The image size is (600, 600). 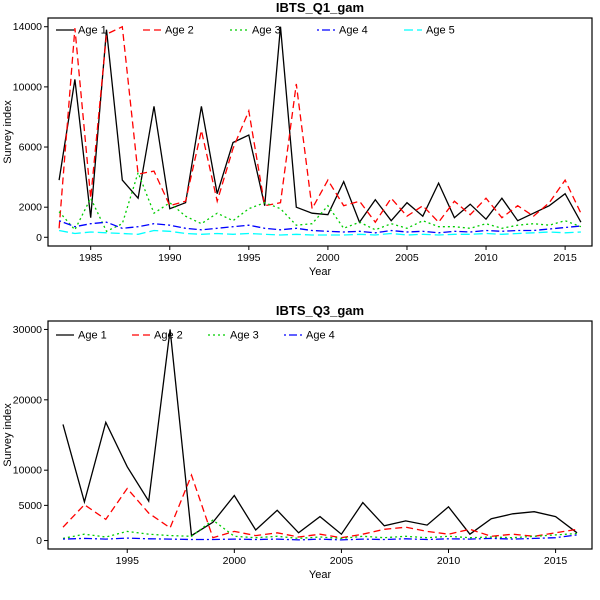 I want to click on legend-label: Age 5, so click(x=440, y=31).